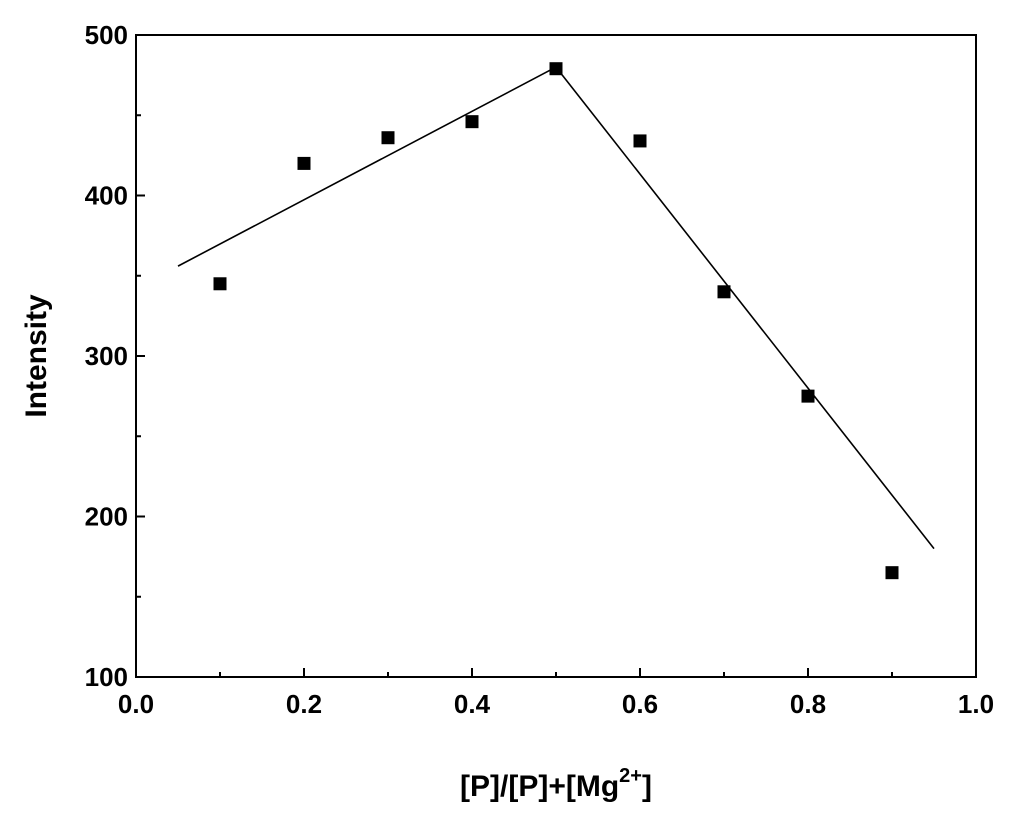 This screenshot has width=1024, height=824. I want to click on y-tick-label: 200, so click(106, 517).